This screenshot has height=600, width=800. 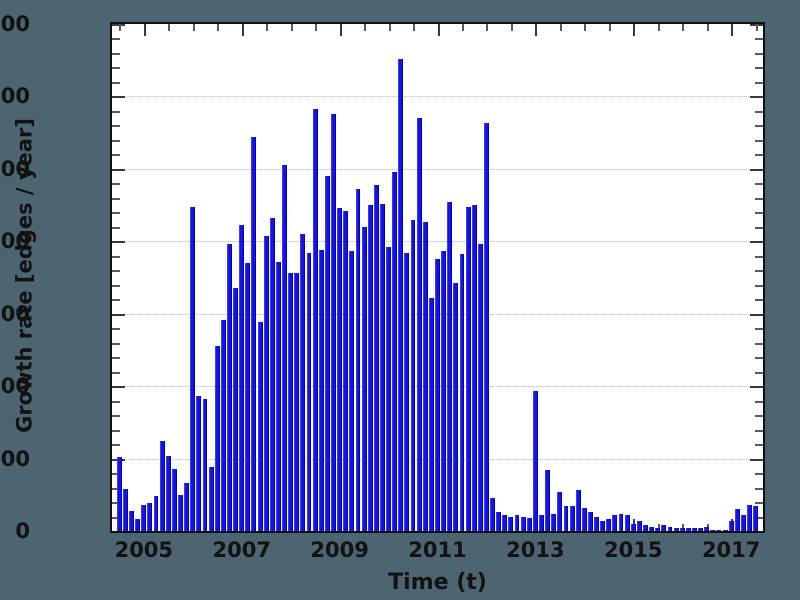 I want to click on x-axis-tick-label: 2005, so click(x=144, y=550).